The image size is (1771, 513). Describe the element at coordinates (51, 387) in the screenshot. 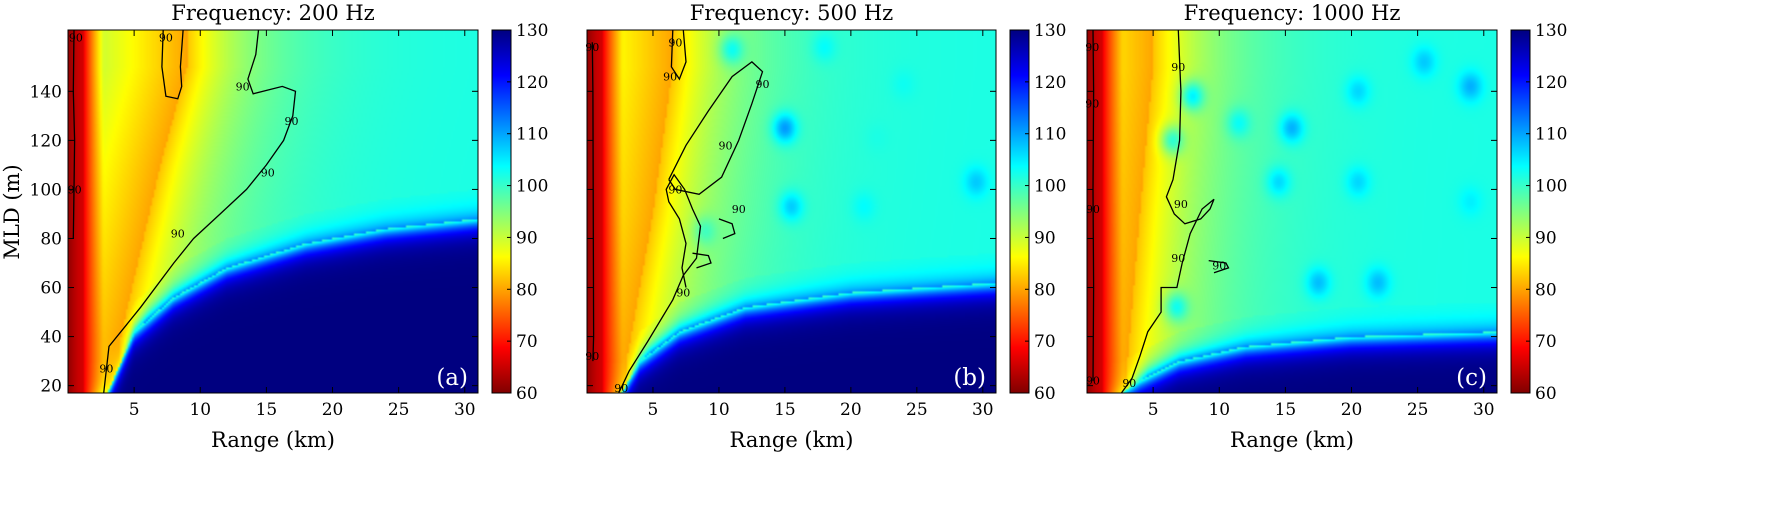

I see `y-tick-label: 20` at that location.